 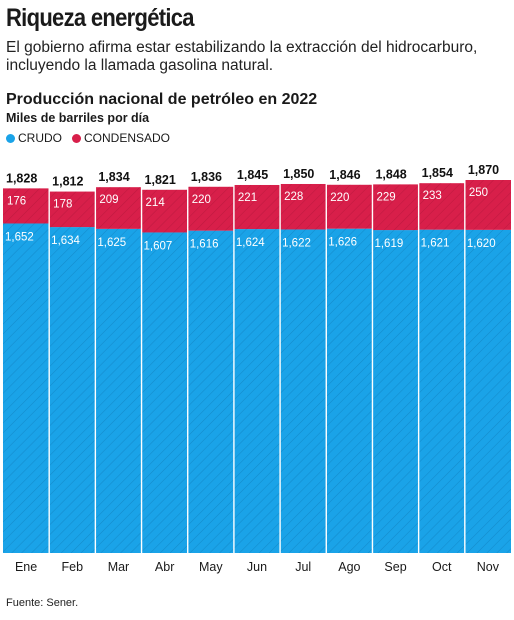 I want to click on crudo-label-ene: 1,652, so click(x=19, y=237).